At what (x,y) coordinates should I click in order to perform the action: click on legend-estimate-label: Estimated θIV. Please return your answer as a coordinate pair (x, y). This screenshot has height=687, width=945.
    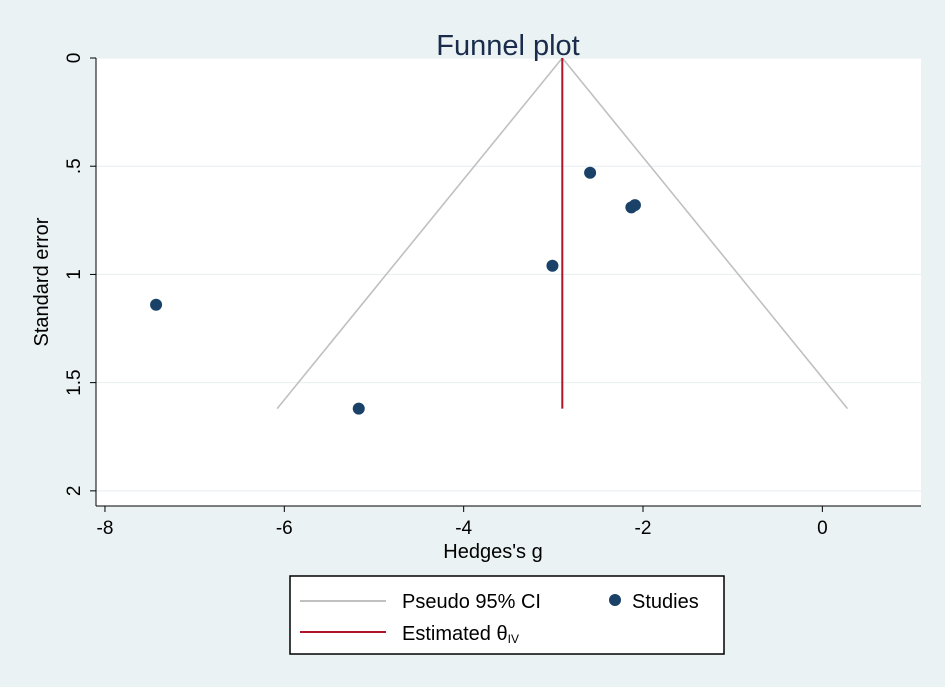
    Looking at the image, I should click on (460, 634).